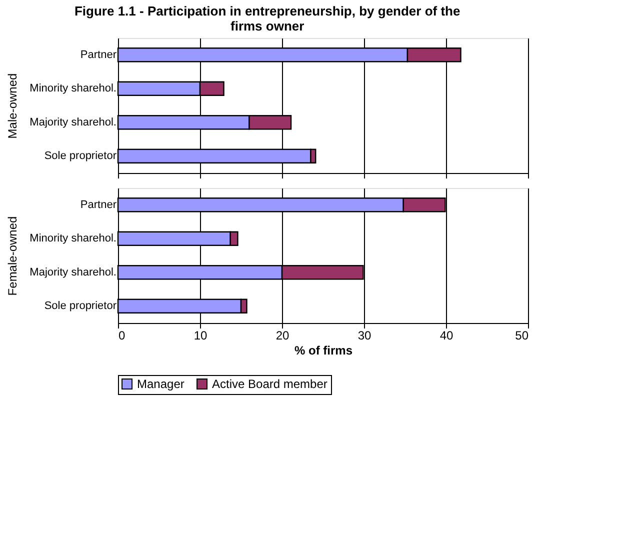 This screenshot has width=619, height=540. Describe the element at coordinates (283, 335) in the screenshot. I see `x-tick-label: 20` at that location.